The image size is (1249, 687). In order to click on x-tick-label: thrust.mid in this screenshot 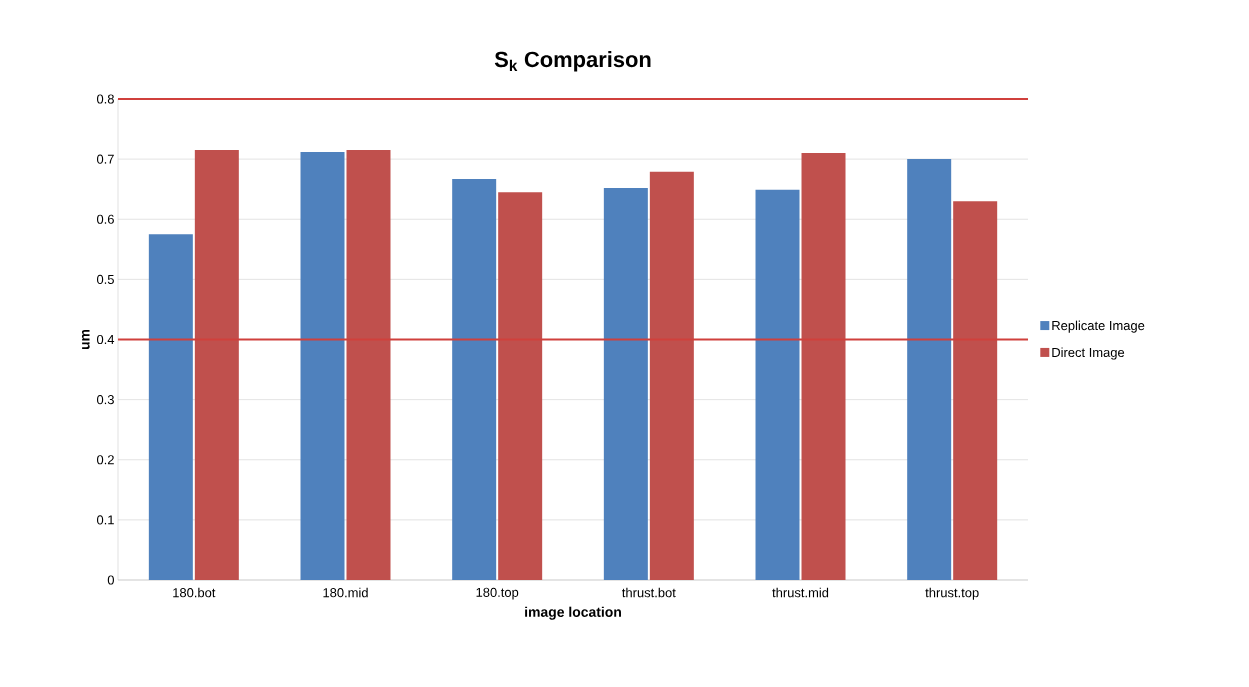, I will do `click(800, 592)`.